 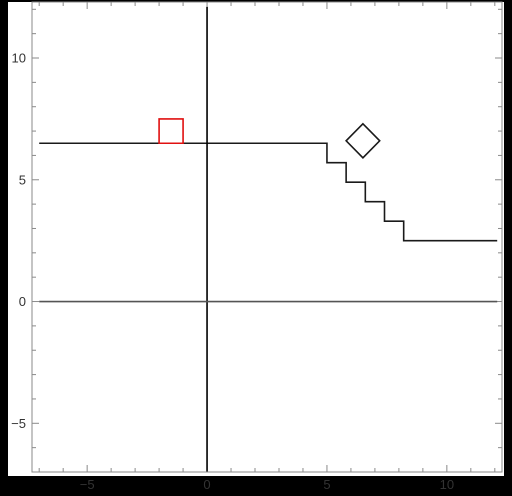 I want to click on y-tick-label: 10, so click(x=19, y=58).